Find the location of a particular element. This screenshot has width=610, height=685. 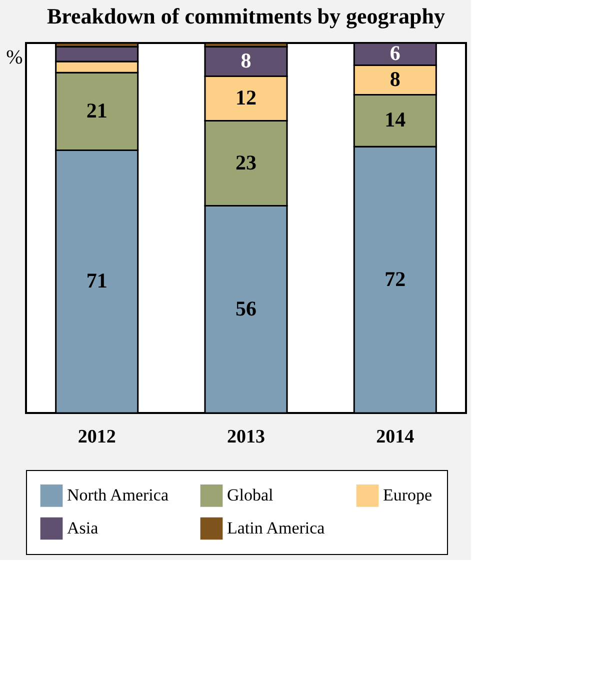

data-label: 12 is located at coordinates (246, 98).